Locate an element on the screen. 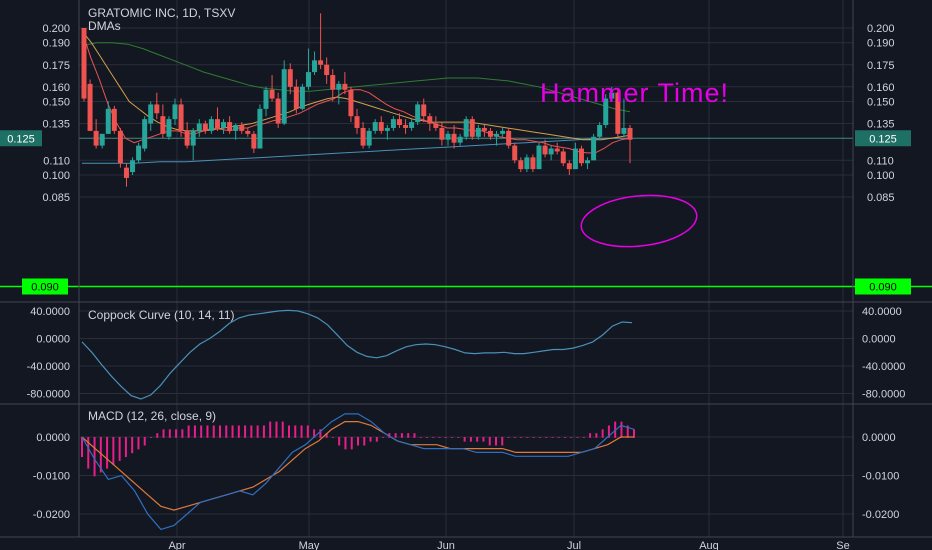  price-tick-right: 0.150 is located at coordinates (881, 103).